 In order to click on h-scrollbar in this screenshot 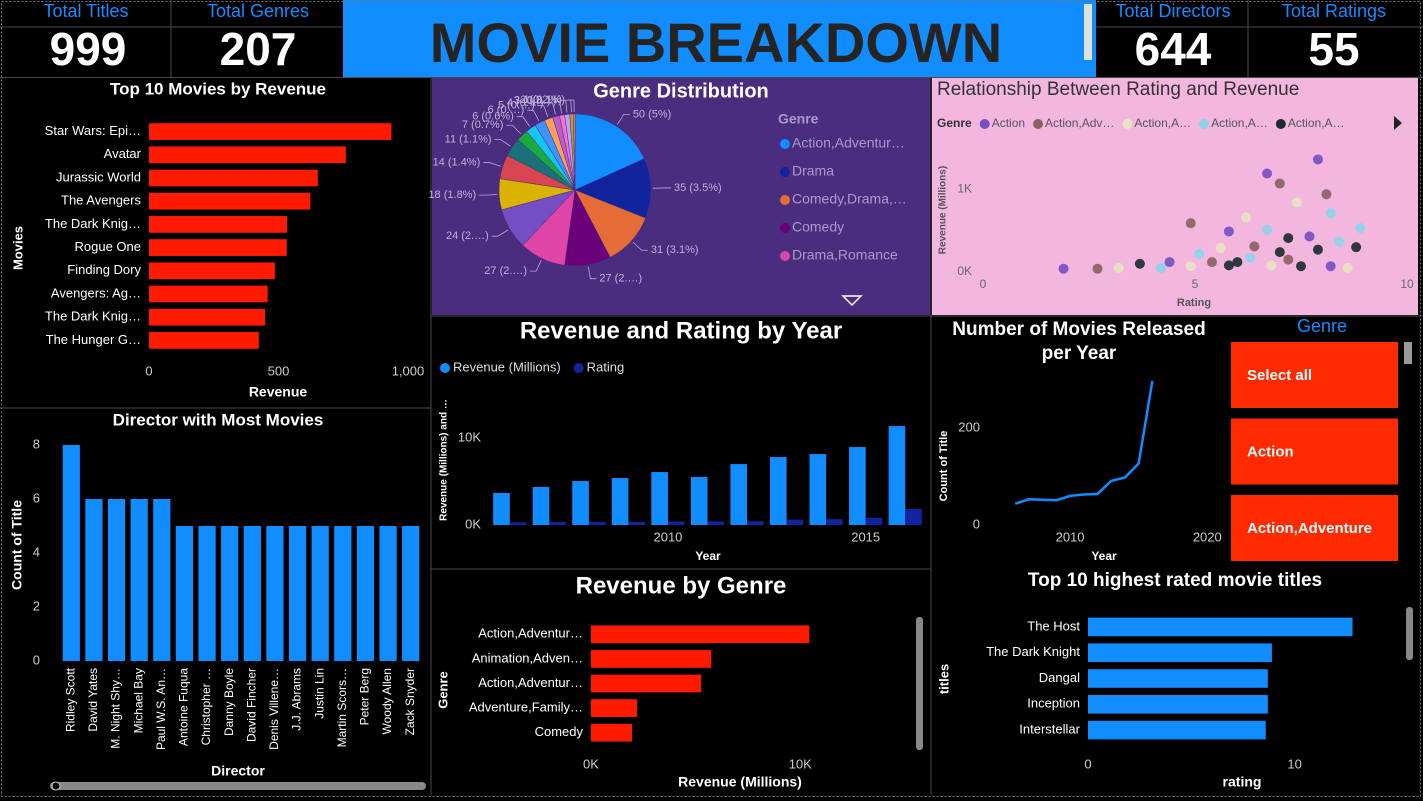, I will do `click(238, 786)`.